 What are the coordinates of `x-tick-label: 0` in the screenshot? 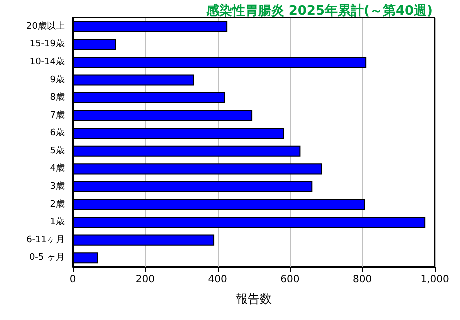 It's located at (73, 280).